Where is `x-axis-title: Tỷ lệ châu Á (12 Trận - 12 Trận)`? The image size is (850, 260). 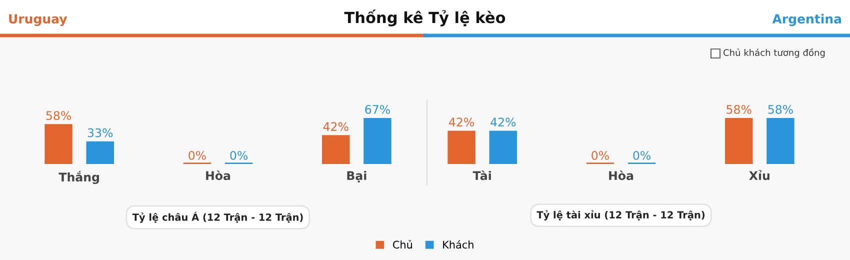 x-axis-title: Tỷ lệ châu Á (12 Trận - 12 Trận) is located at coordinates (217, 217).